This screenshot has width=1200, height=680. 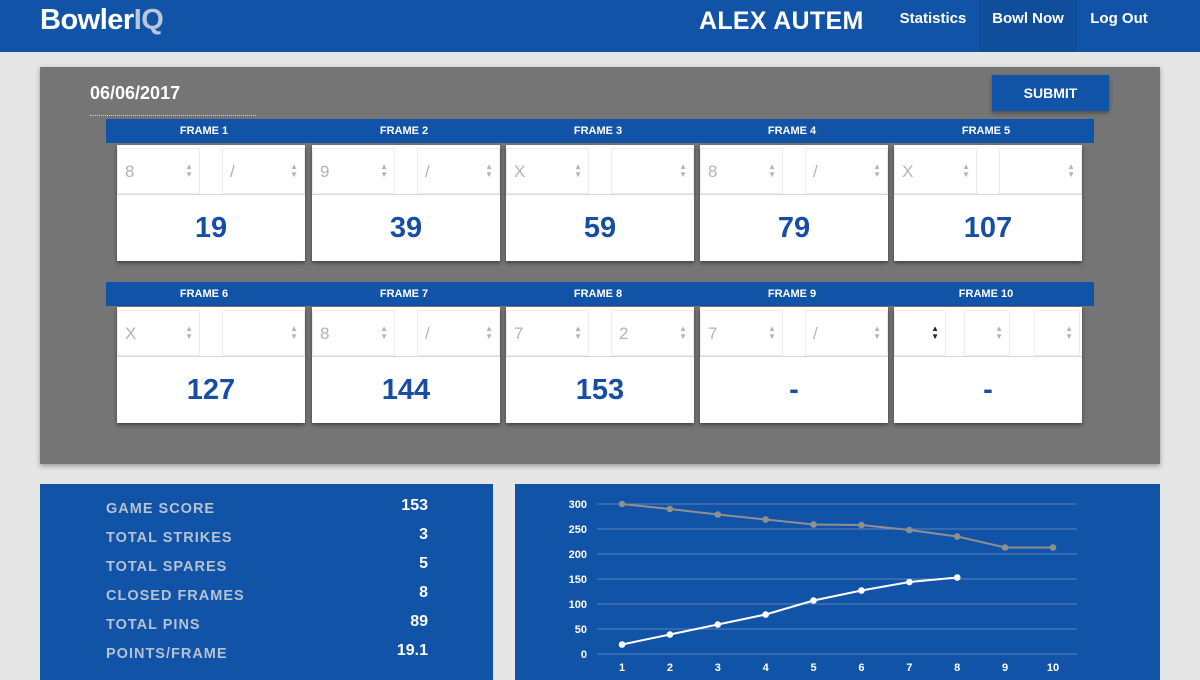 What do you see at coordinates (211, 228) in the screenshot?
I see `frame-score: 19` at bounding box center [211, 228].